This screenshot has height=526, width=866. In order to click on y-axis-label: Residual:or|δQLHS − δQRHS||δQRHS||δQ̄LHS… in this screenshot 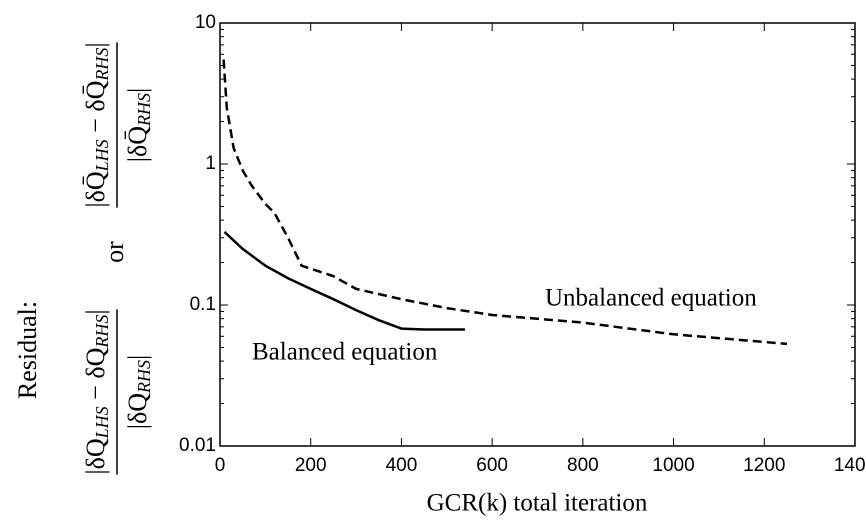, I will do `click(83, 258)`.